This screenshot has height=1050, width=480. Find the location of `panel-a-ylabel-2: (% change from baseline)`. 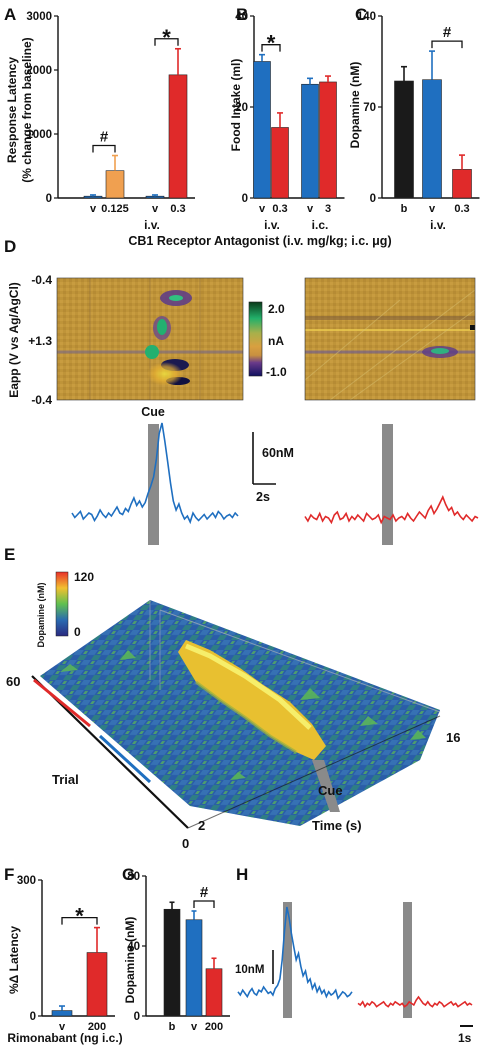

panel-a-ylabel-2: (% change from baseline) is located at coordinates (27, 109).